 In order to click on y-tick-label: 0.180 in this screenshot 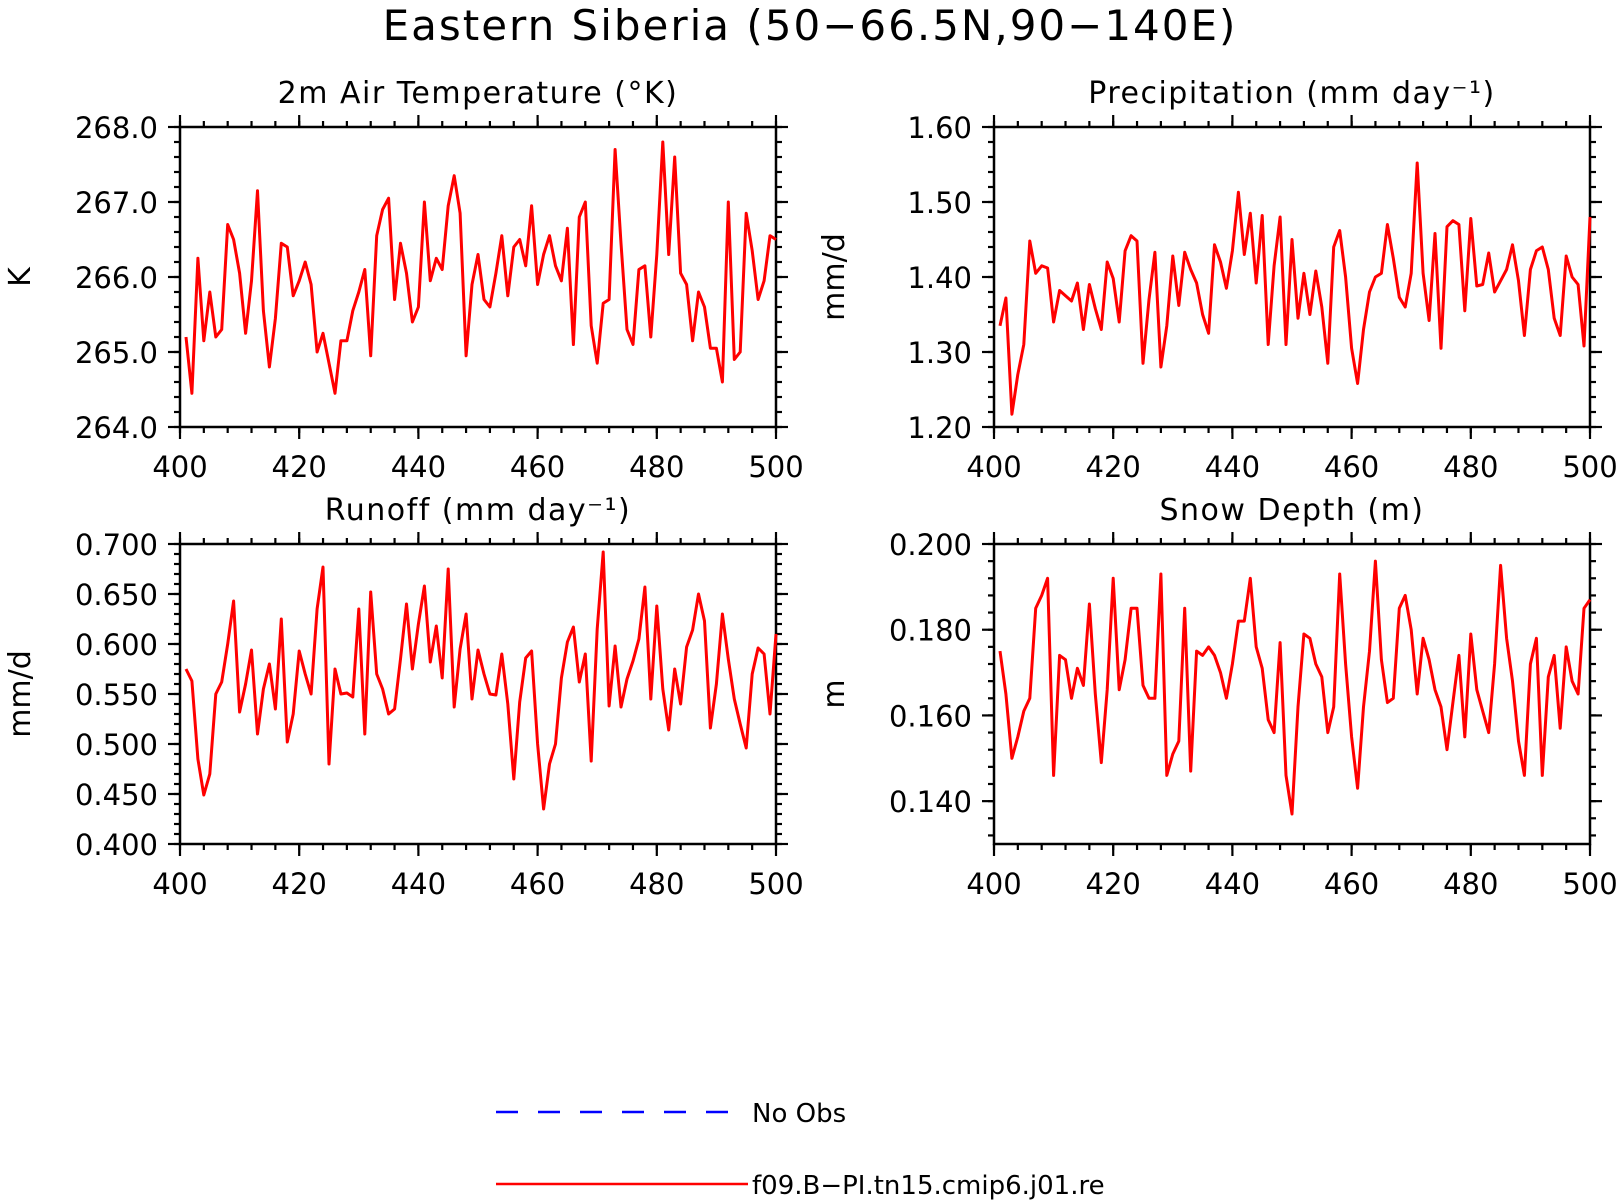, I will do `click(930, 631)`.